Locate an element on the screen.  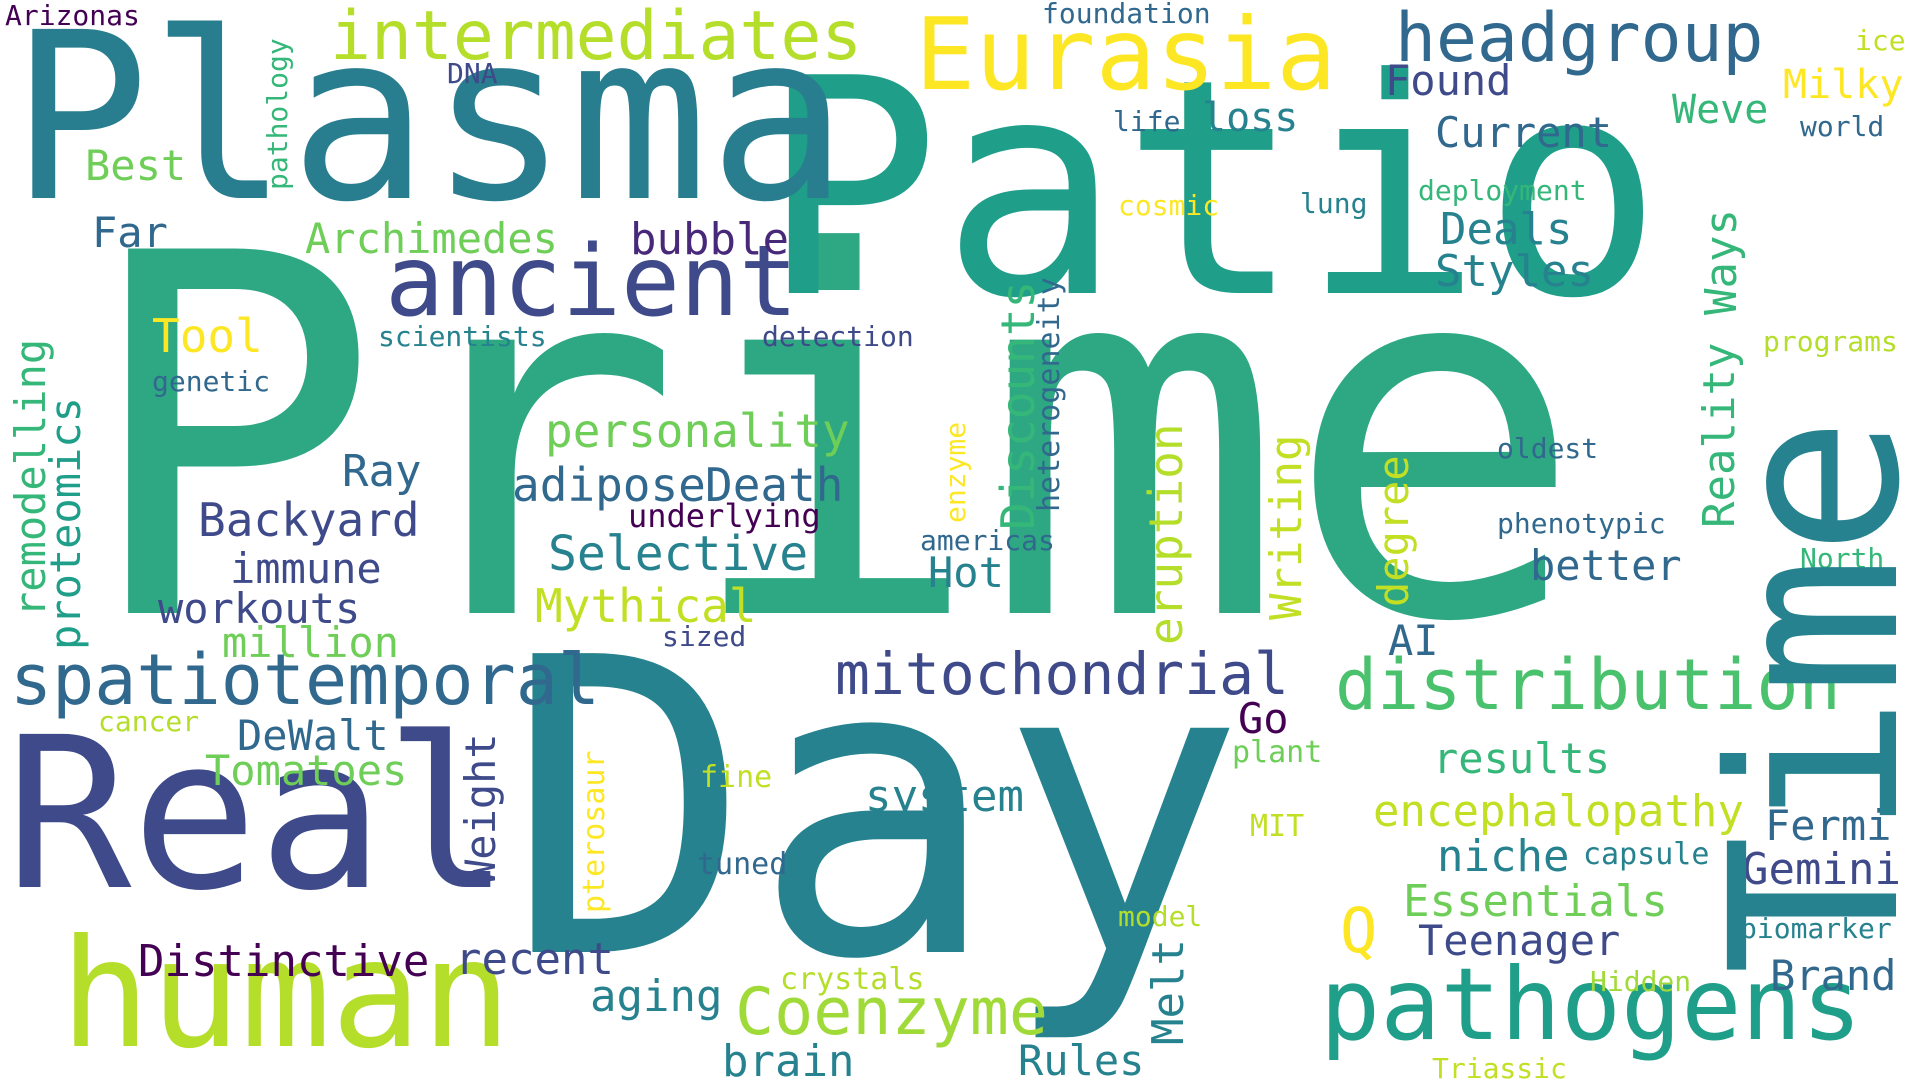
word-pathogens: pathogens is located at coordinates (1591, 1004).